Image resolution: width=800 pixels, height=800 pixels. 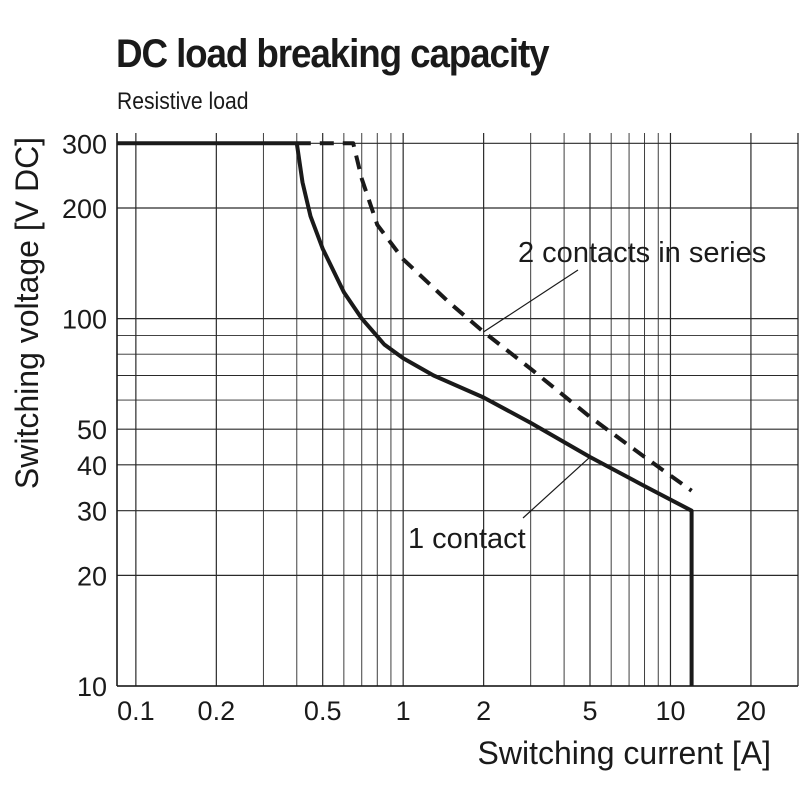 What do you see at coordinates (92, 576) in the screenshot?
I see `y-tick-label: 20` at bounding box center [92, 576].